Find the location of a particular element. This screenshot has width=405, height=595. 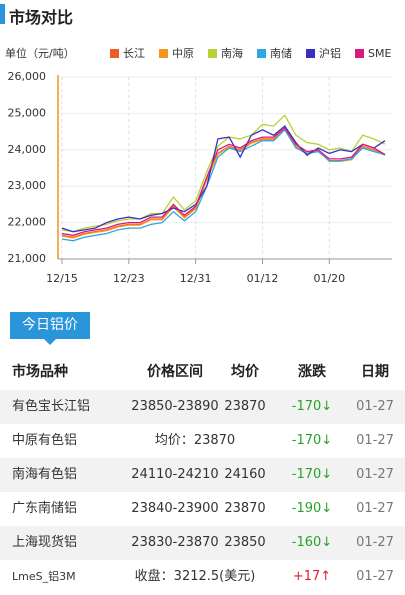

y-tick-label: 25,000 is located at coordinates (27, 112).